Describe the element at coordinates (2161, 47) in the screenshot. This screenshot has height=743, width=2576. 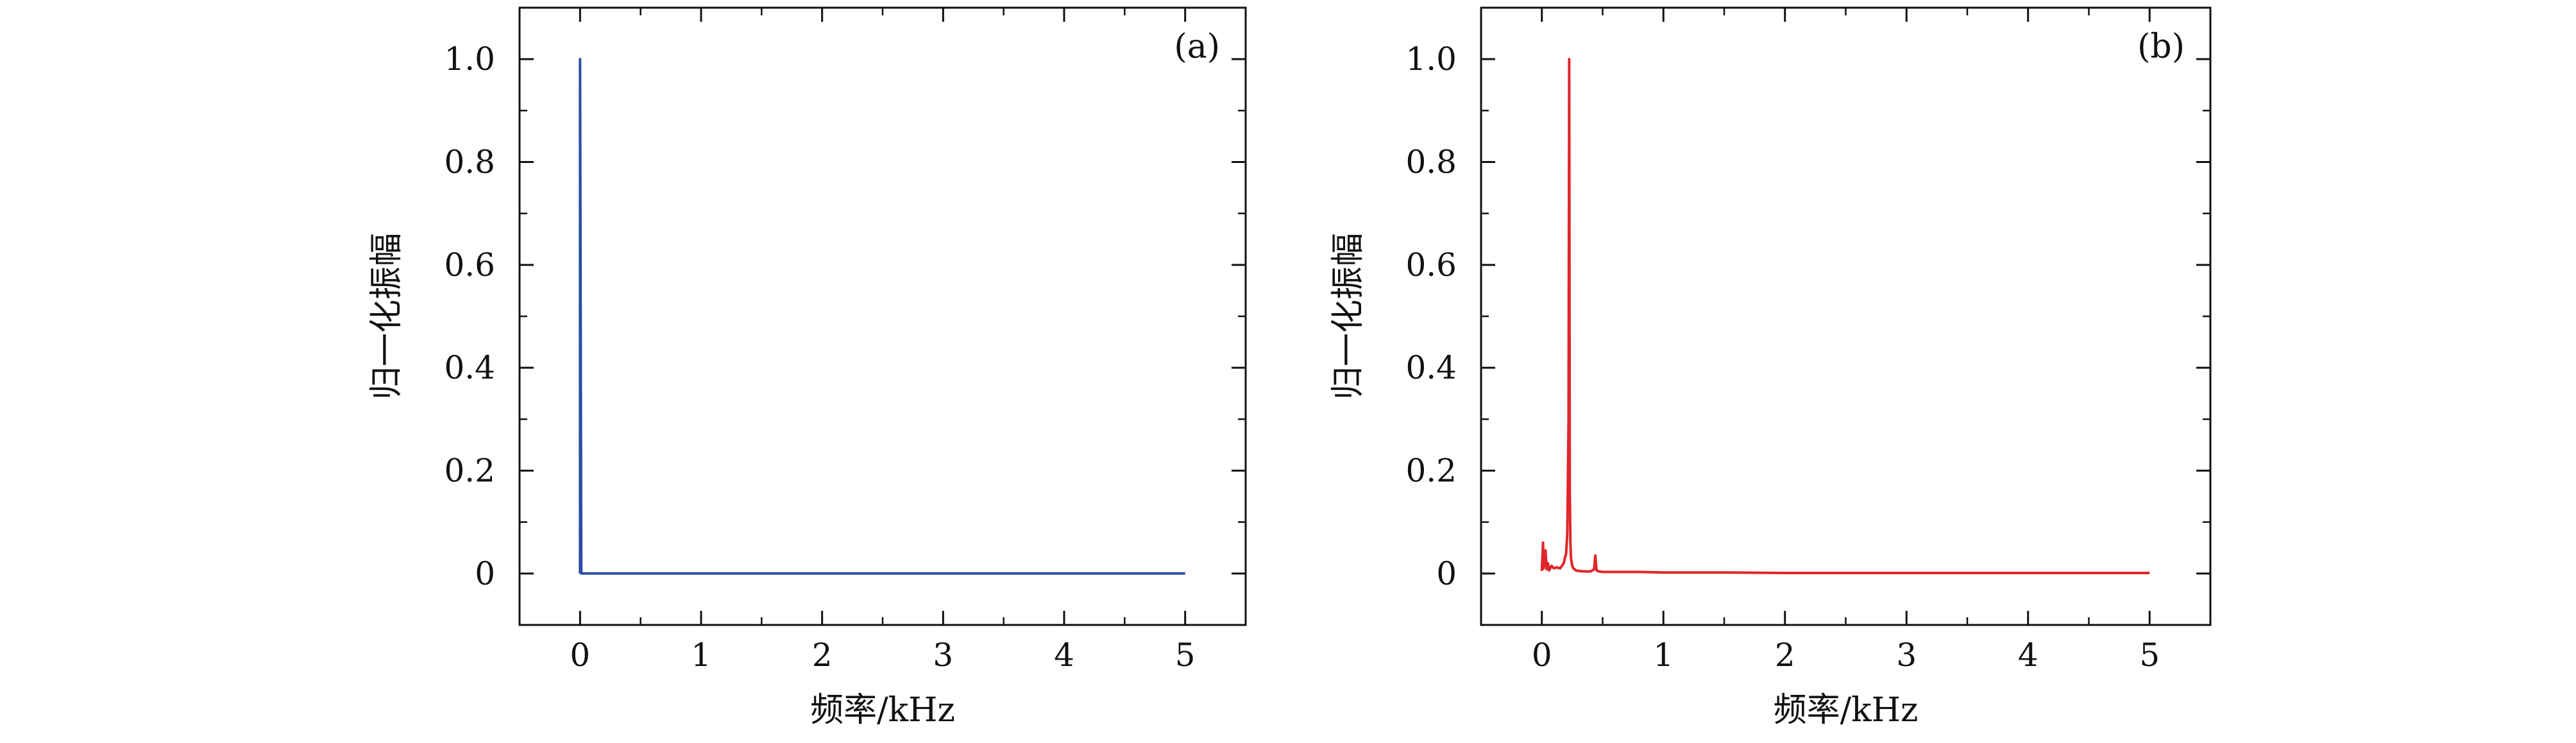
I see `panel-label: (b)` at that location.